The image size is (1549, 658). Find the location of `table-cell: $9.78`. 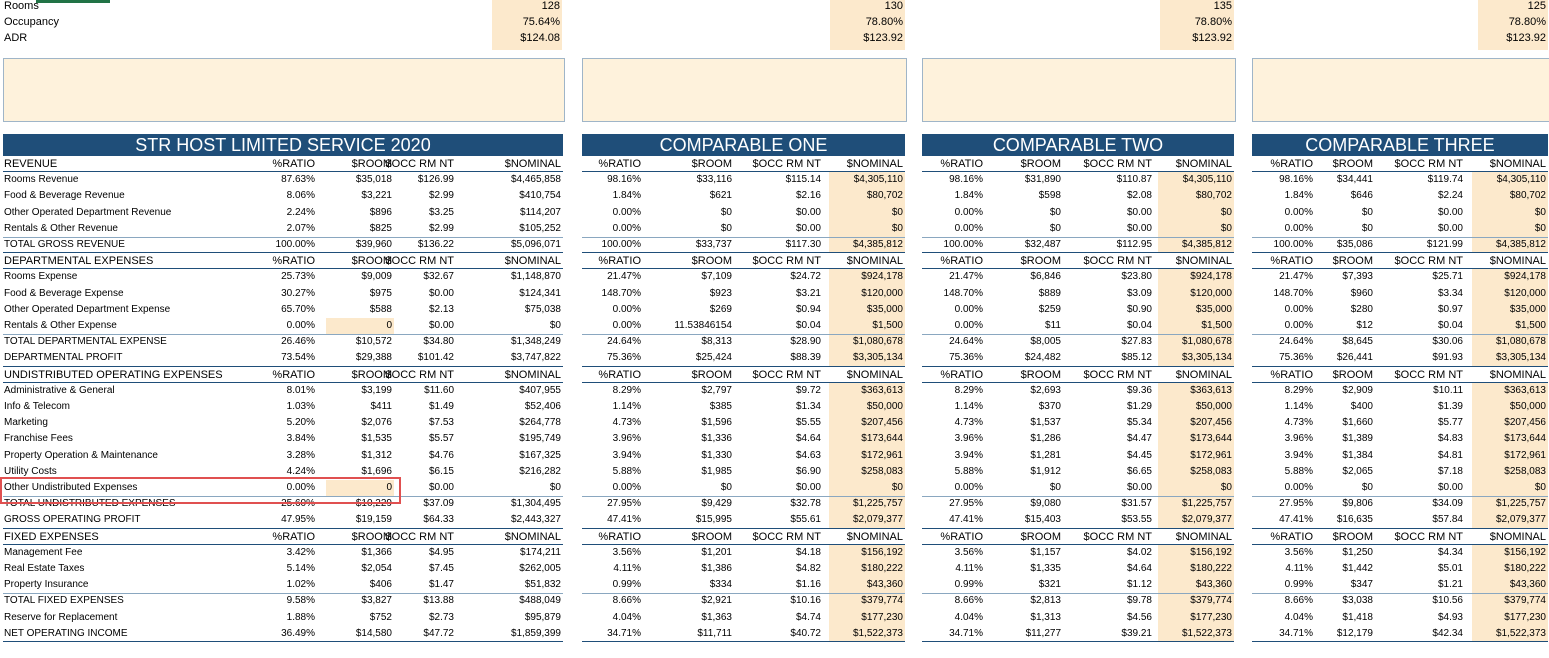

table-cell: $9.78 is located at coordinates (1139, 601).